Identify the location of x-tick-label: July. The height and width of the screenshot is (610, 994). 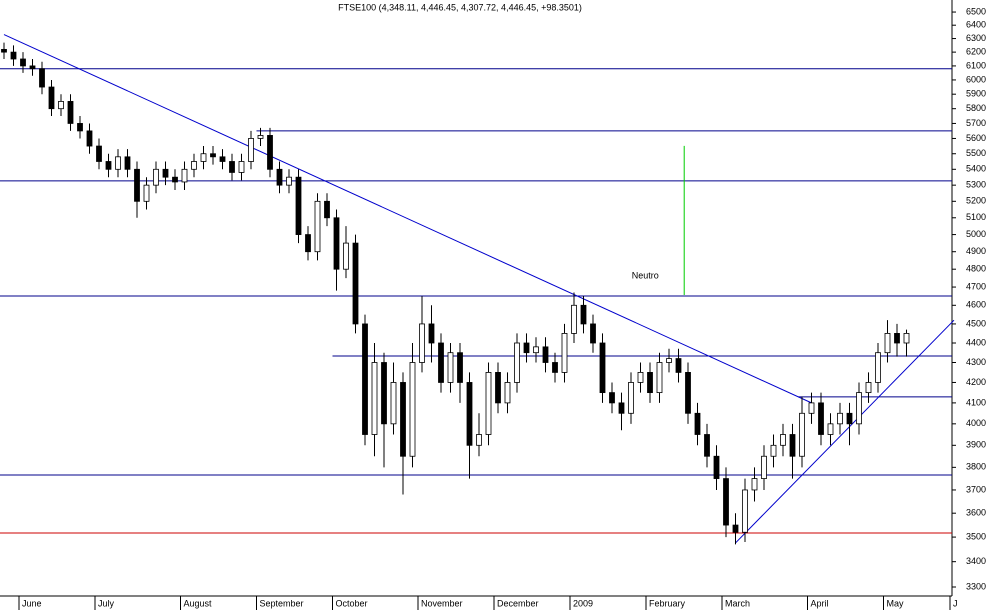
(106, 603).